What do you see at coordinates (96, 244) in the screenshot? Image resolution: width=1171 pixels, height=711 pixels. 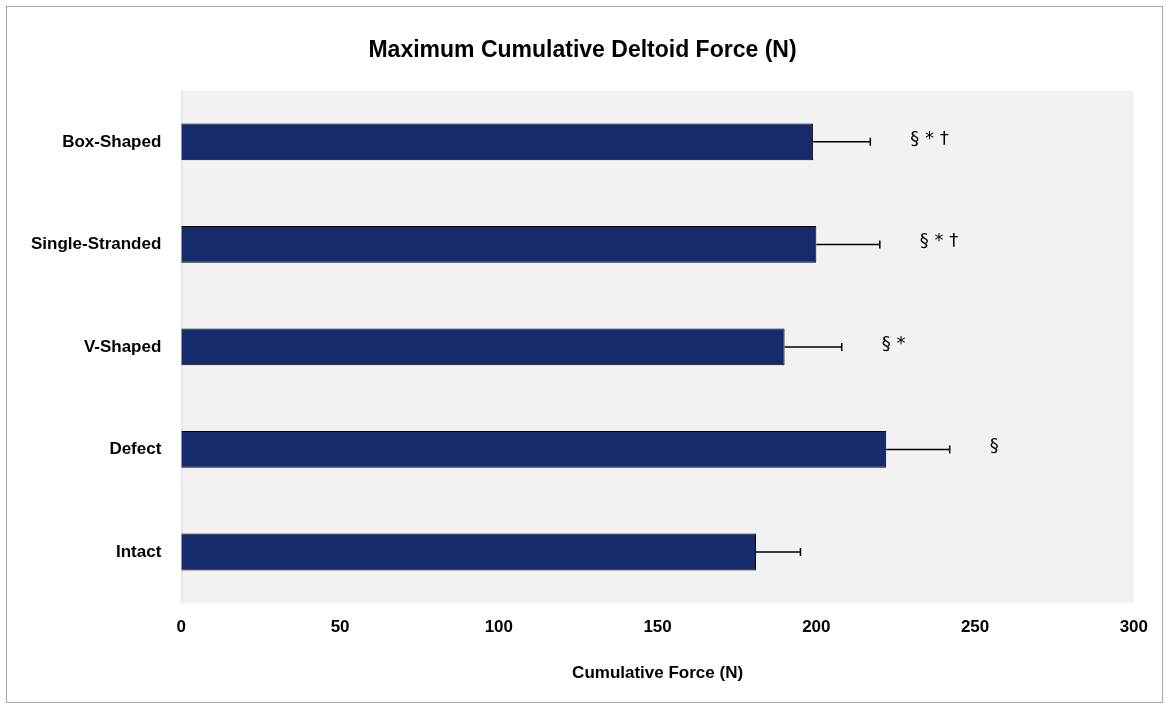 I see `y-tick-label: Single-Stranded` at bounding box center [96, 244].